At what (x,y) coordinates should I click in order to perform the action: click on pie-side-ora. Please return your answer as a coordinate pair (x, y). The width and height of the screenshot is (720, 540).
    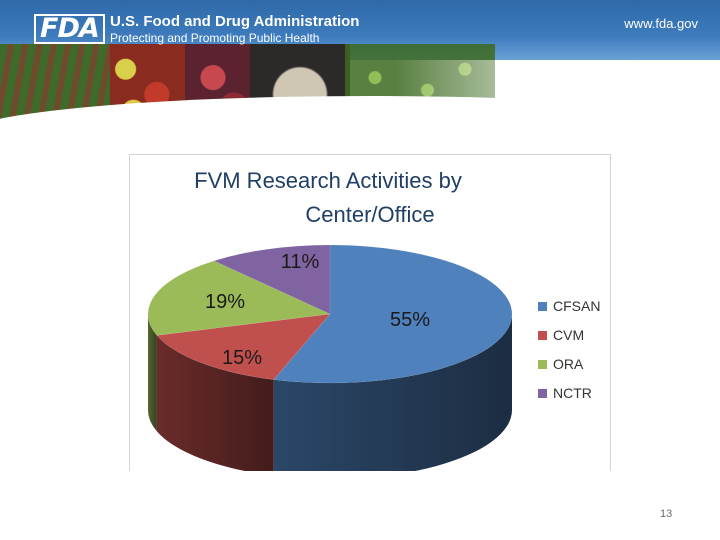
    Looking at the image, I should click on (152, 373).